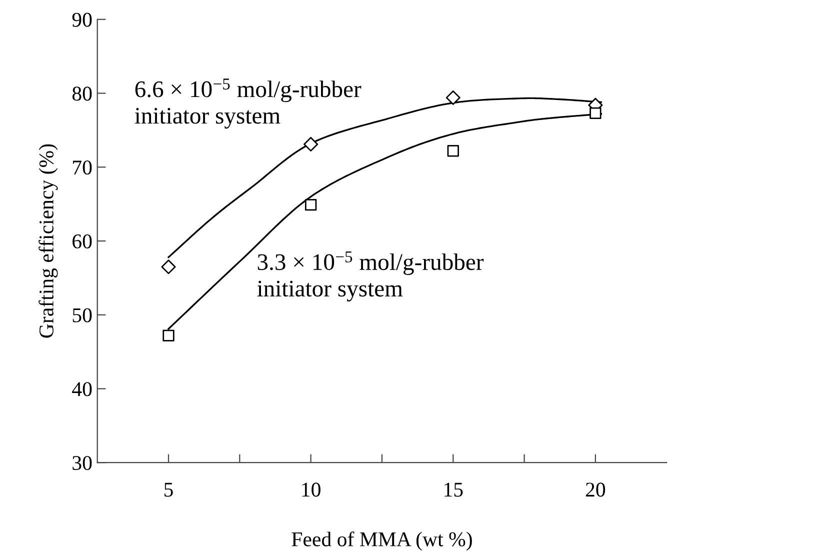  What do you see at coordinates (82, 19) in the screenshot?
I see `y-tick-label: 90` at bounding box center [82, 19].